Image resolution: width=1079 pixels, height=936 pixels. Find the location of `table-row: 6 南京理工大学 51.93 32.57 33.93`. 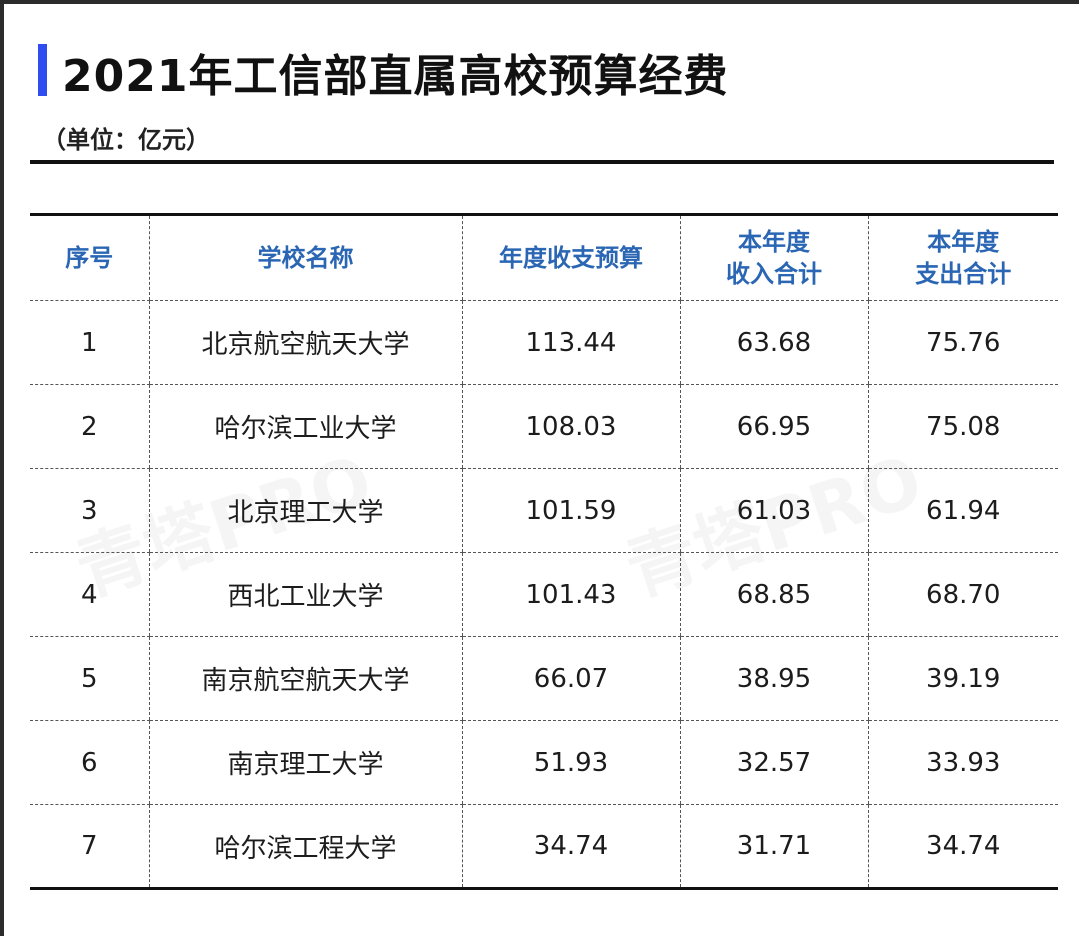

table-row: 6 南京理工大学 51.93 32.57 33.93 is located at coordinates (544, 762).